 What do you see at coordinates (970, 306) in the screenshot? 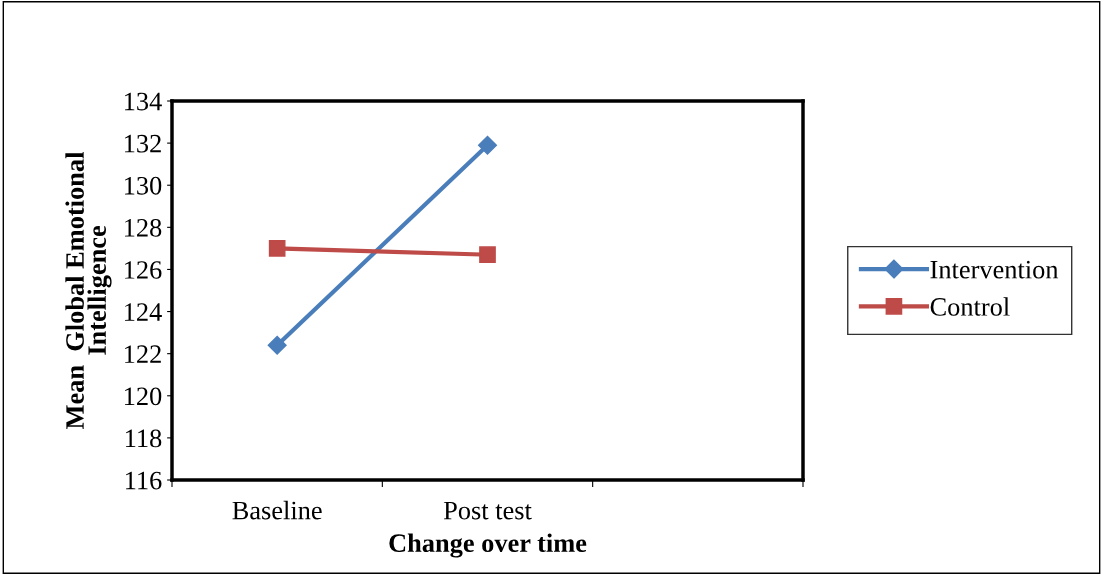
I see `legend-label: Control` at bounding box center [970, 306].